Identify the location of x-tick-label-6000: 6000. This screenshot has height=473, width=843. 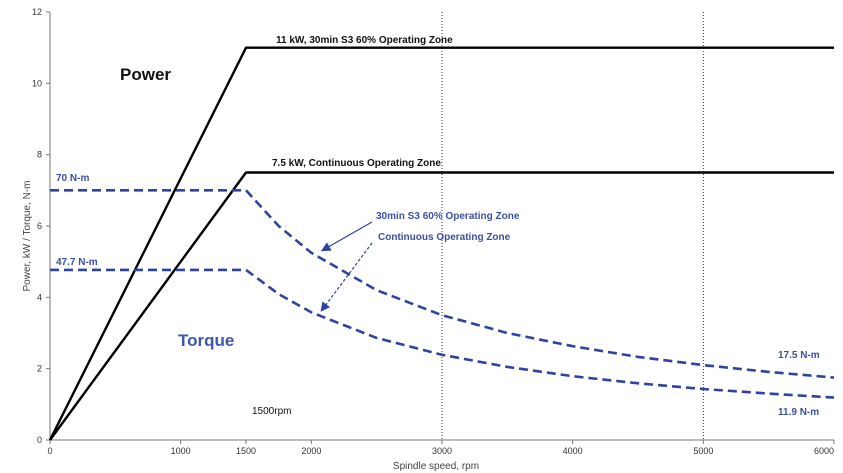
(824, 451).